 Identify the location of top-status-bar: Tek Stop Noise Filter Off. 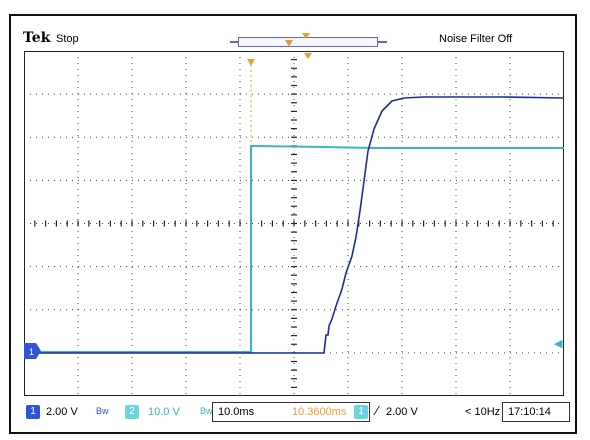
(292, 39).